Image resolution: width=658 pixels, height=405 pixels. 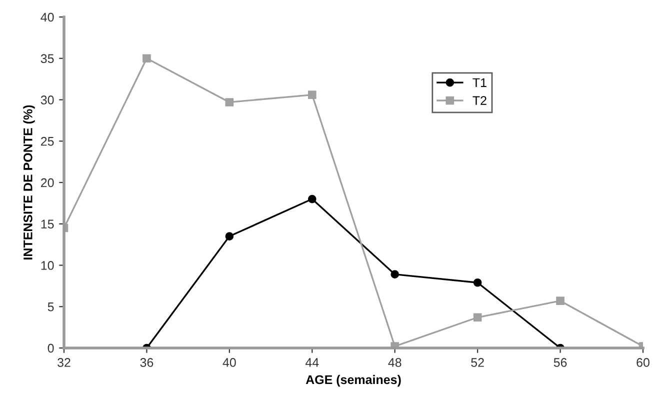 I want to click on x-tick-label: 48, so click(x=395, y=362).